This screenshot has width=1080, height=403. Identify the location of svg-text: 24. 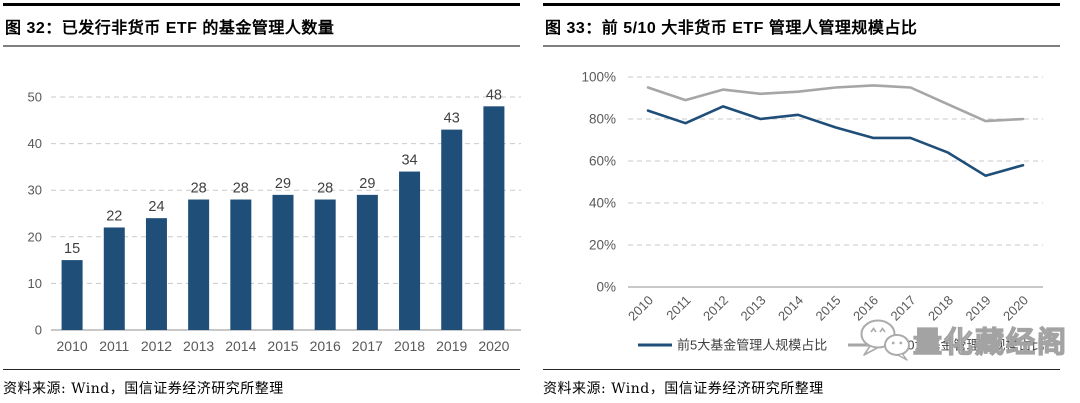
(156, 207).